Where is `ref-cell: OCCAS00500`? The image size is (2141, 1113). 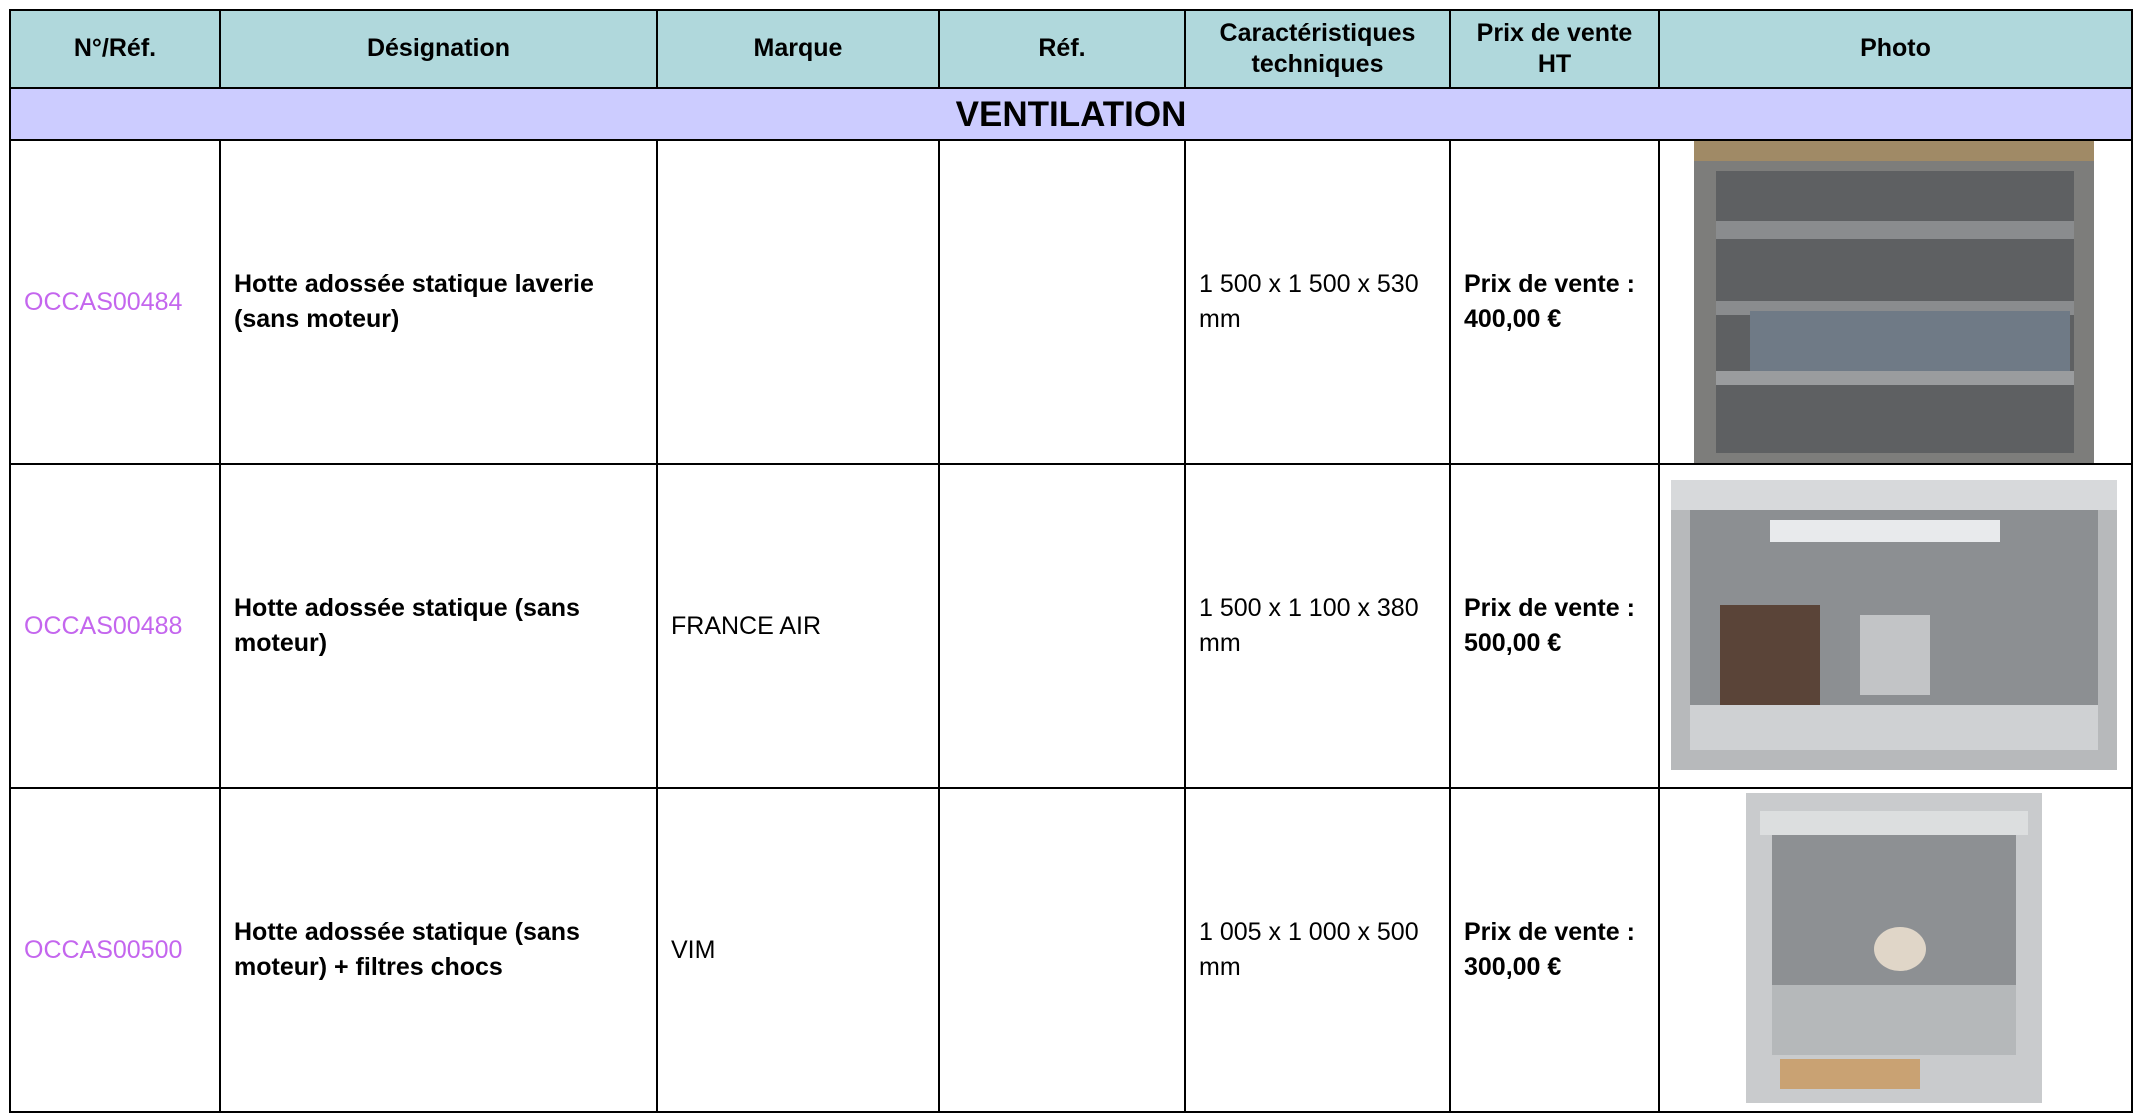 ref-cell: OCCAS00500 is located at coordinates (115, 950).